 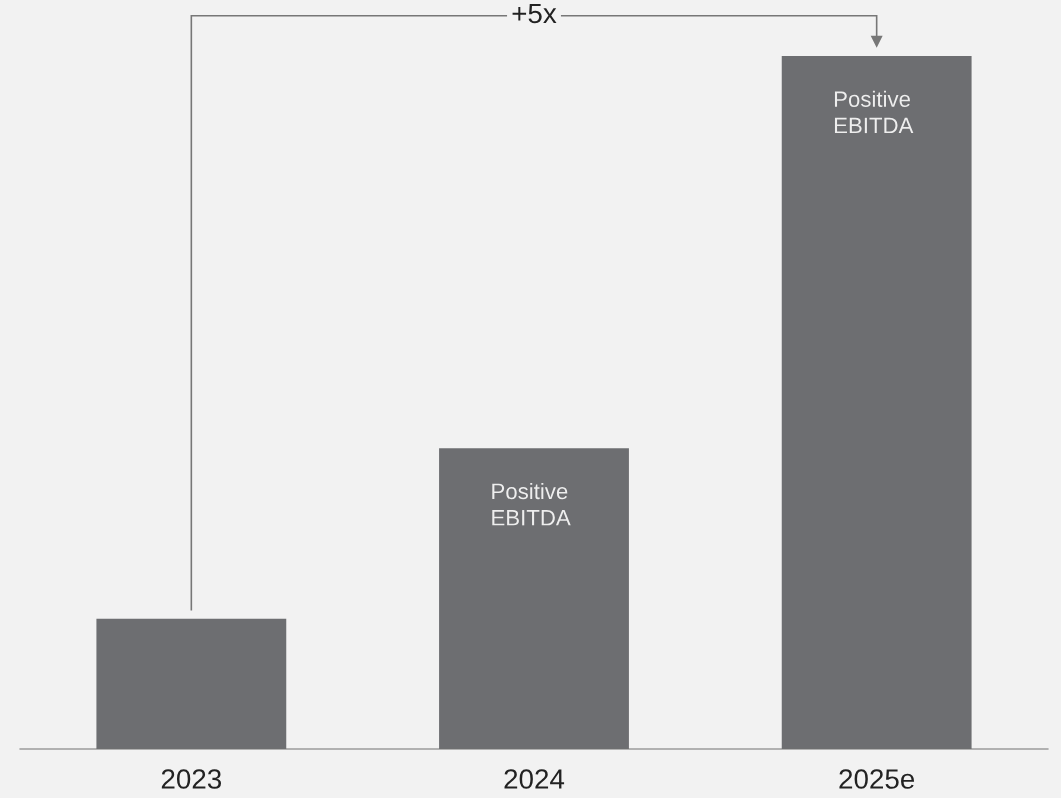 What do you see at coordinates (534, 13) in the screenshot?
I see `text: +5x` at bounding box center [534, 13].